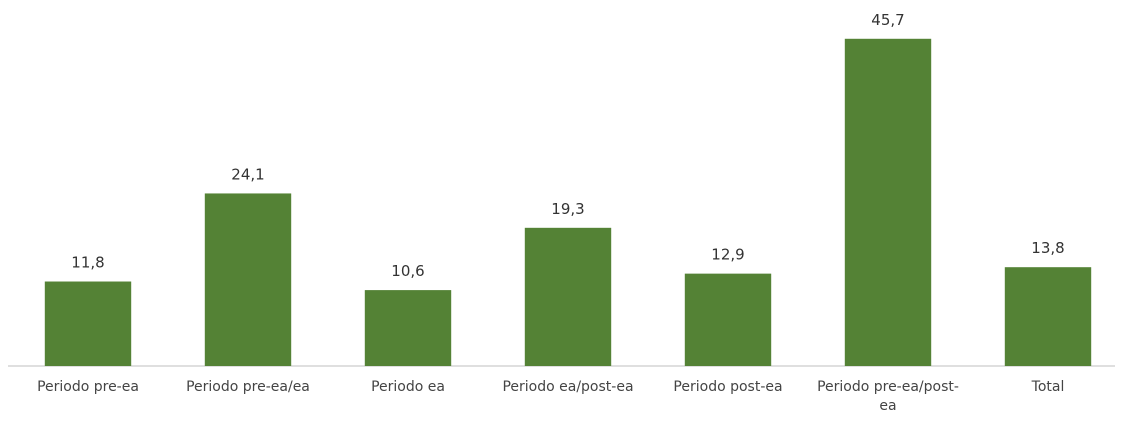 The image size is (1123, 424). What do you see at coordinates (408, 387) in the screenshot?
I see `x-tick-label: Periodo ea` at bounding box center [408, 387].